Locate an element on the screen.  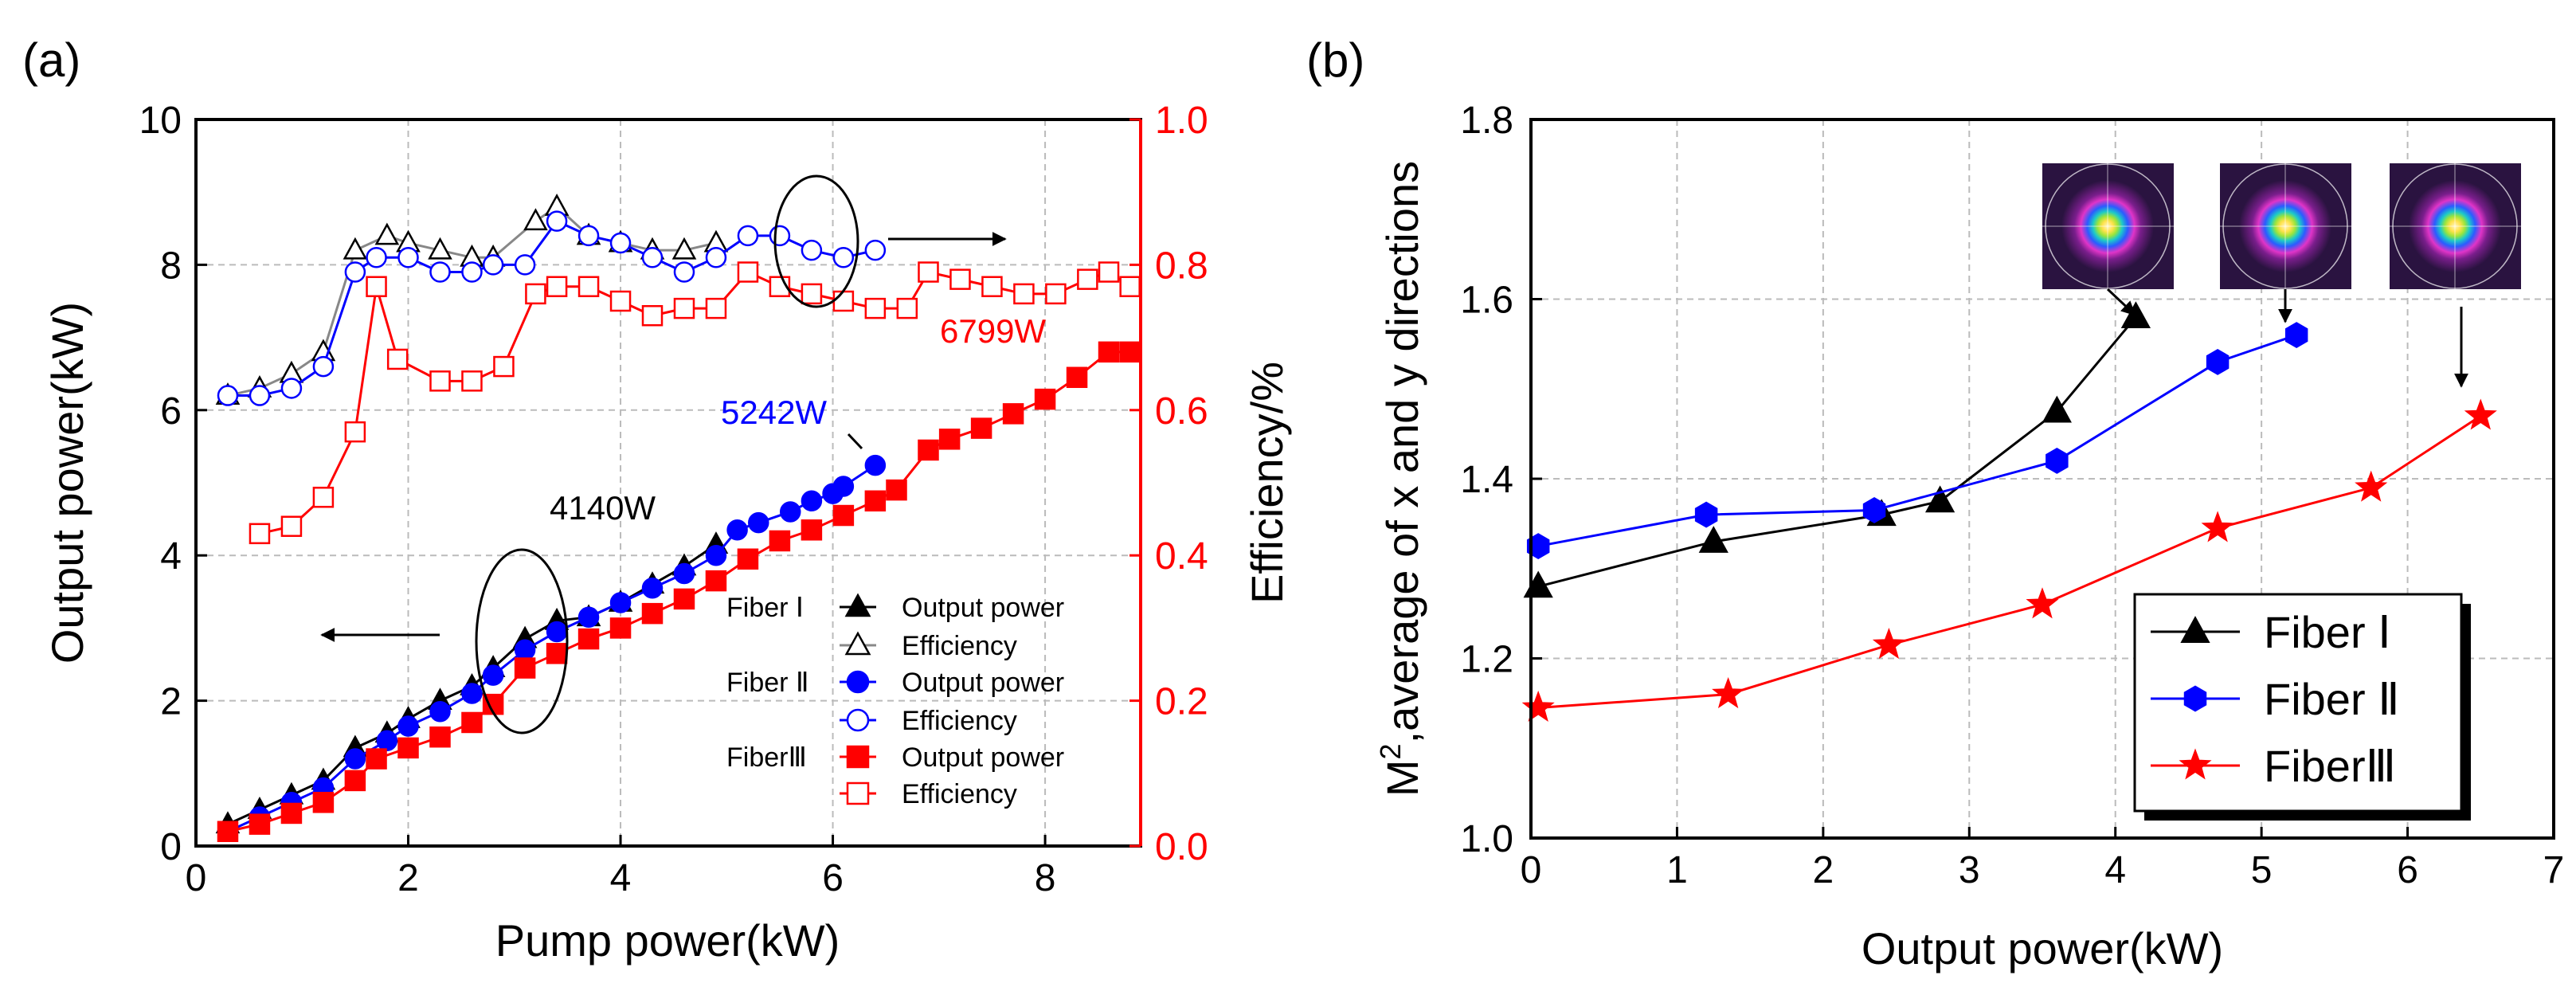
panel-b-x-axis-title: Output power(kW) is located at coordinates (2042, 948).